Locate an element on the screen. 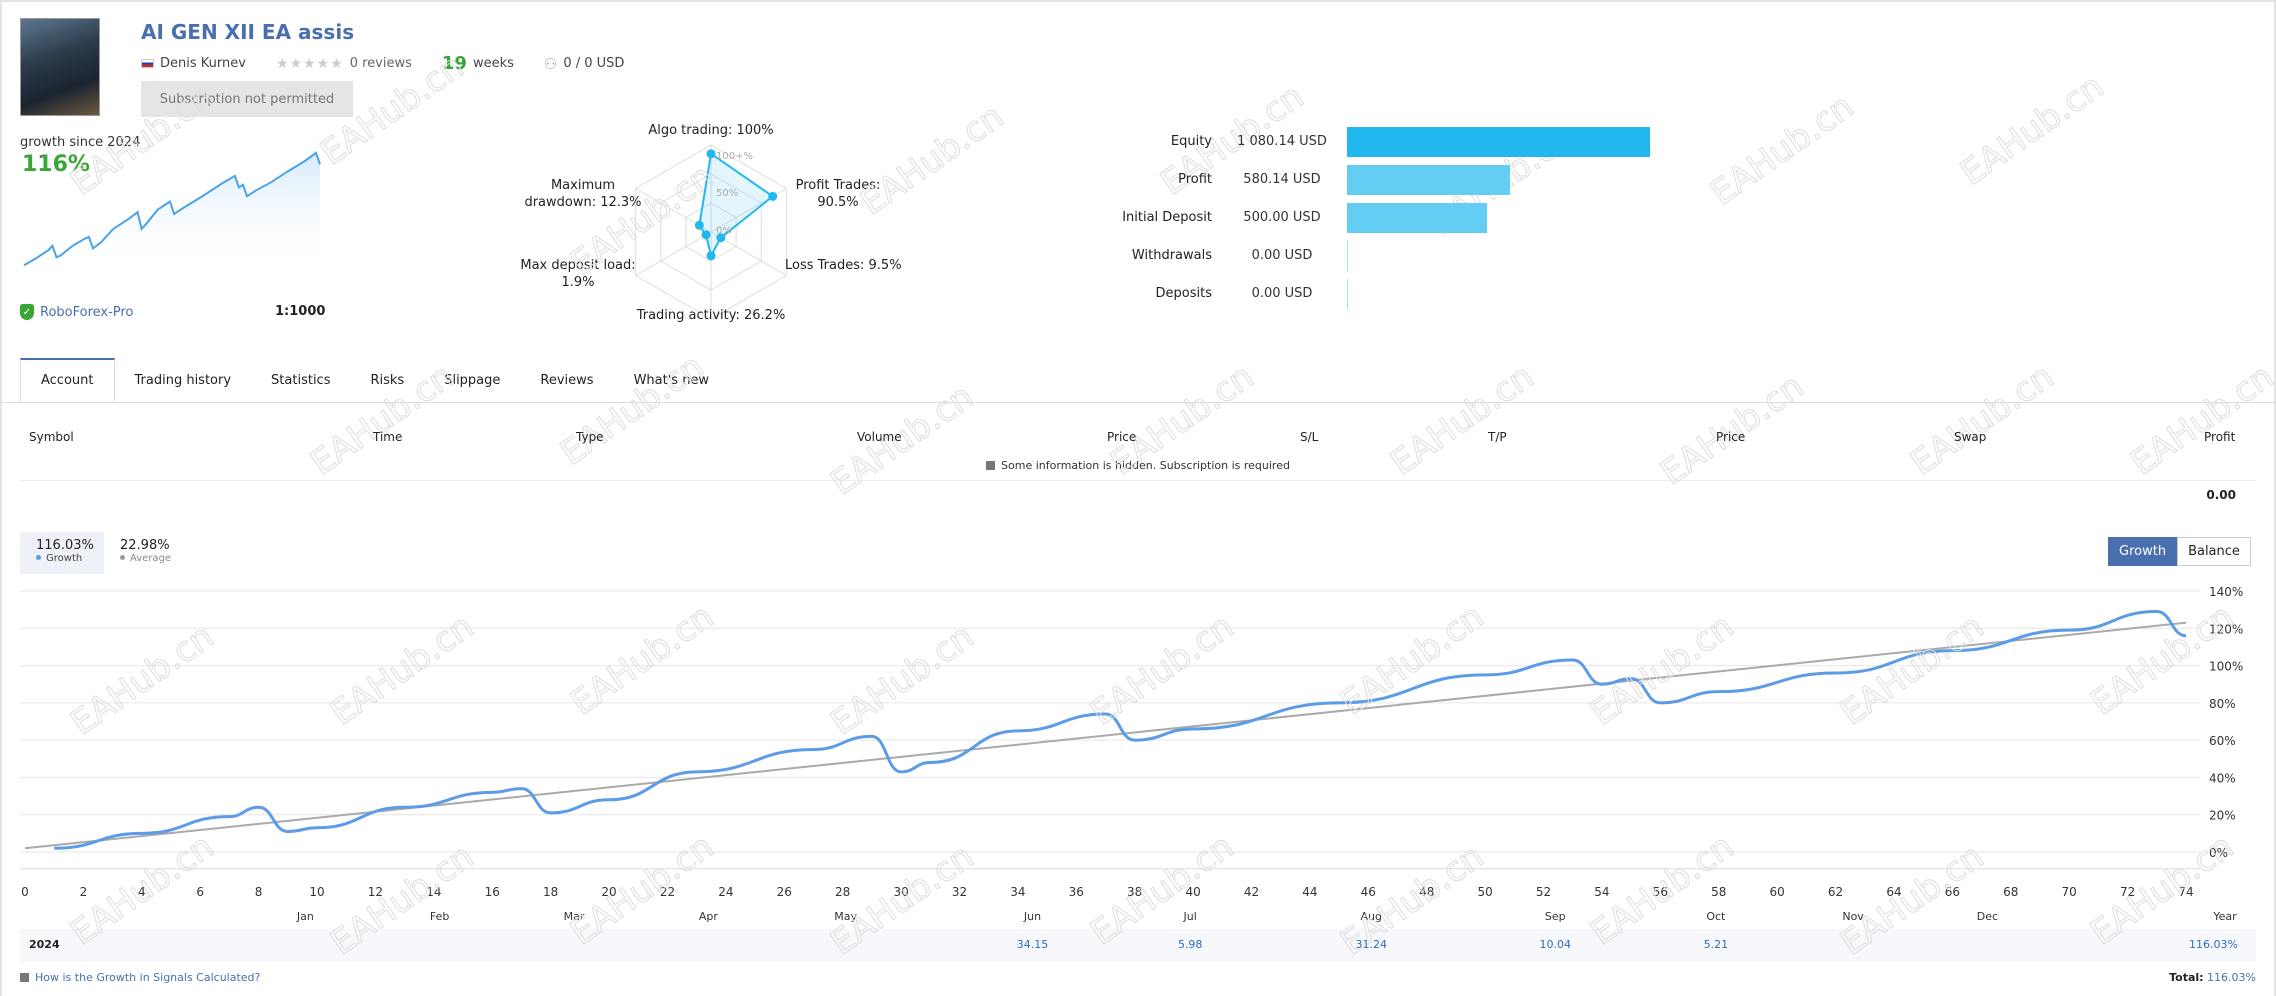  tab-reviews: Reviews is located at coordinates (567, 380).